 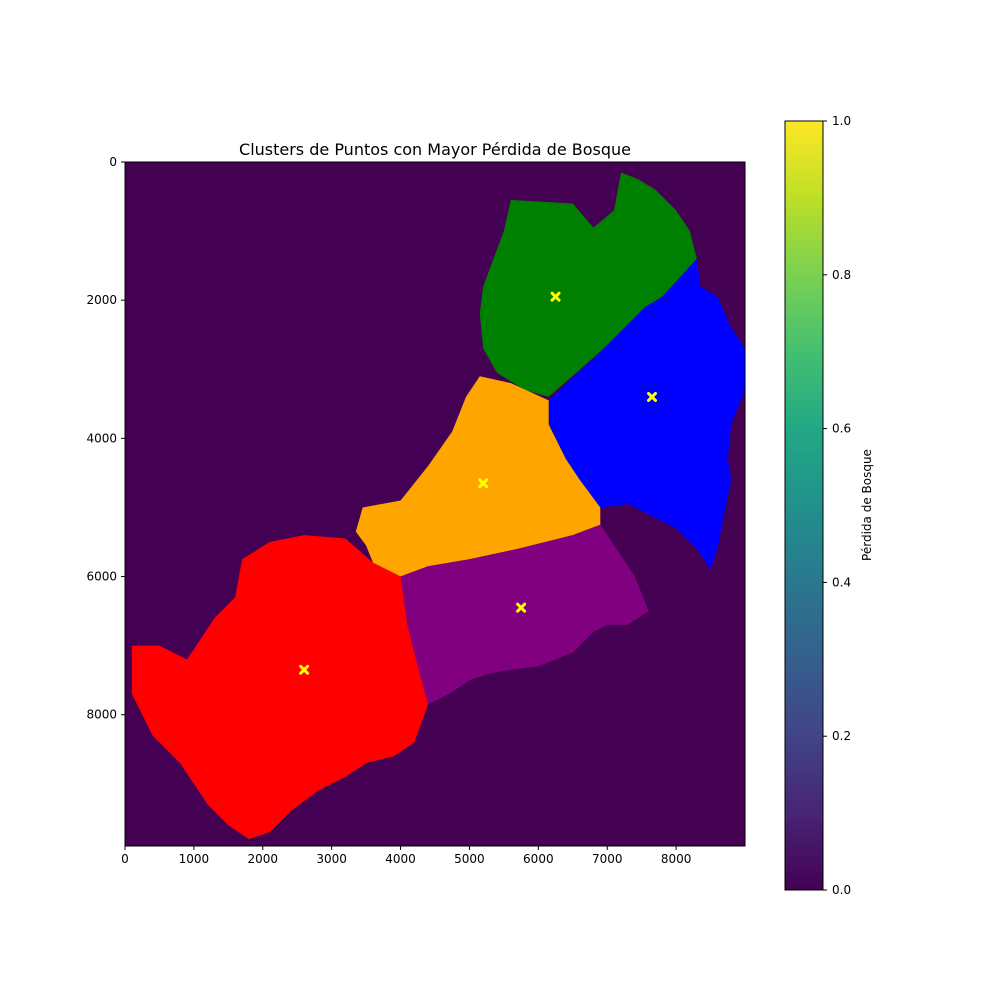 I want to click on colorbar-tick-label: 1.0, so click(x=841, y=121).